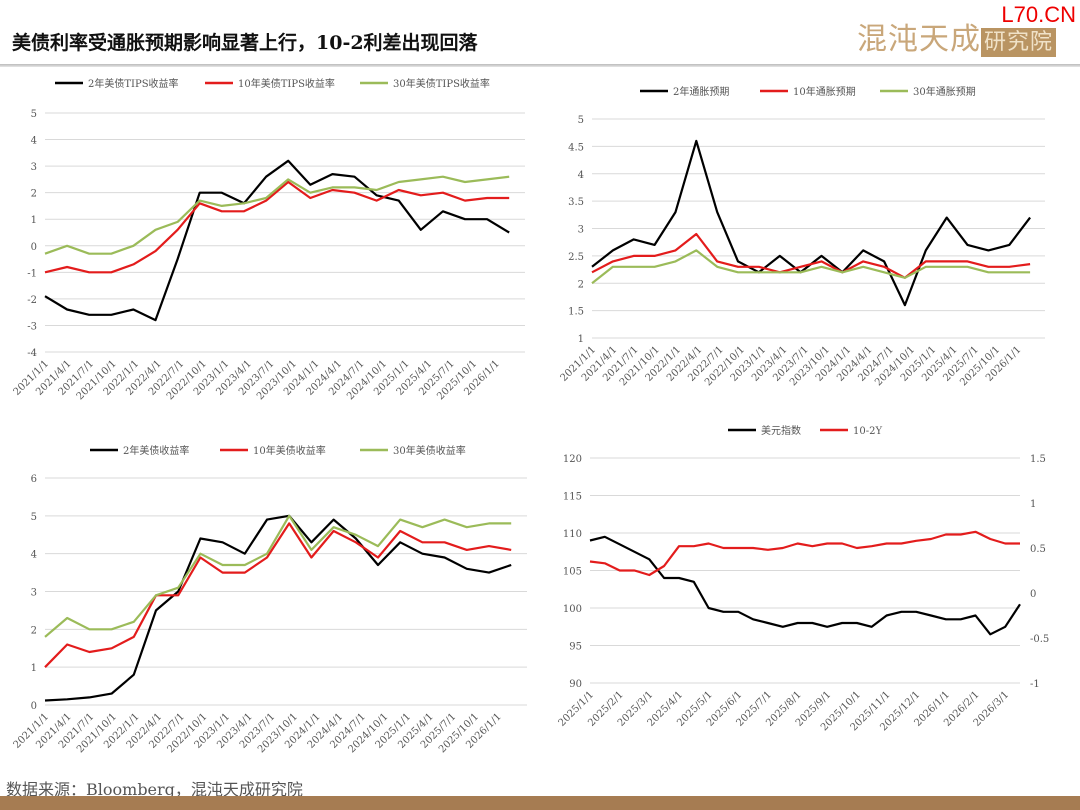  I want to click on y-tick-label: -4, so click(32, 353).